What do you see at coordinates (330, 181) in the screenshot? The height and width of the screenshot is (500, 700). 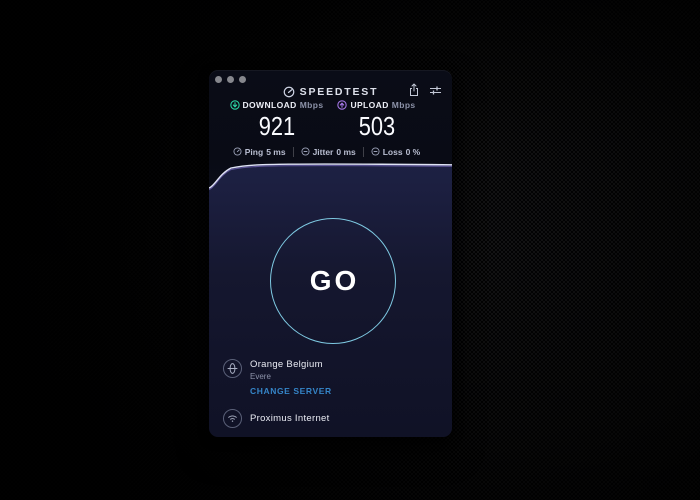 I see `speed-graph` at bounding box center [330, 181].